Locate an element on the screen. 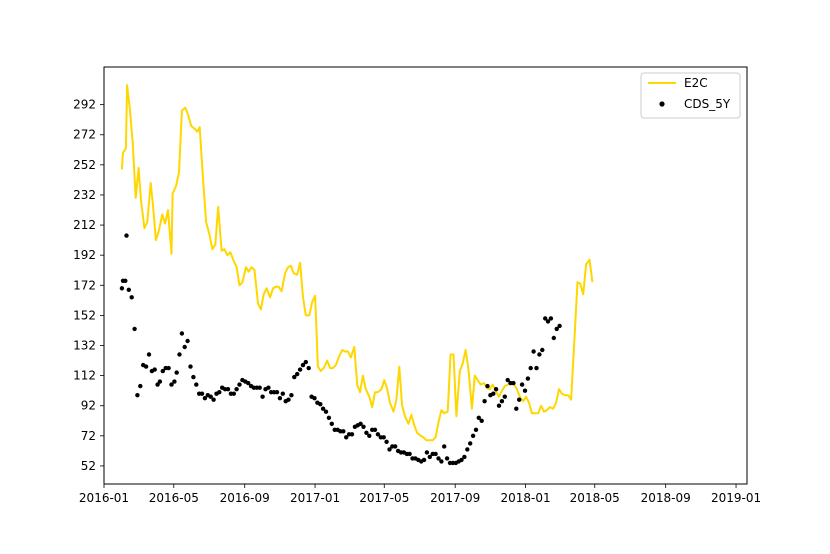 The width and height of the screenshot is (830, 554). y-tick-label: 192 is located at coordinates (84, 255).